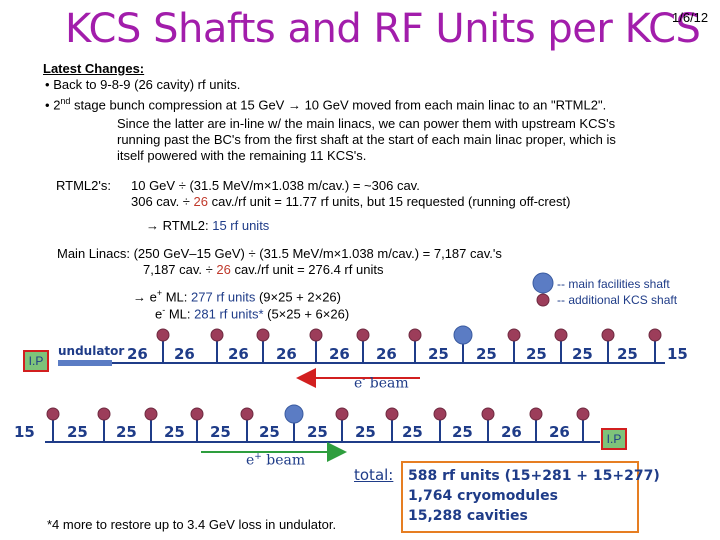  Describe the element at coordinates (238, 354) in the screenshot. I see `top-value-3: 26` at that location.